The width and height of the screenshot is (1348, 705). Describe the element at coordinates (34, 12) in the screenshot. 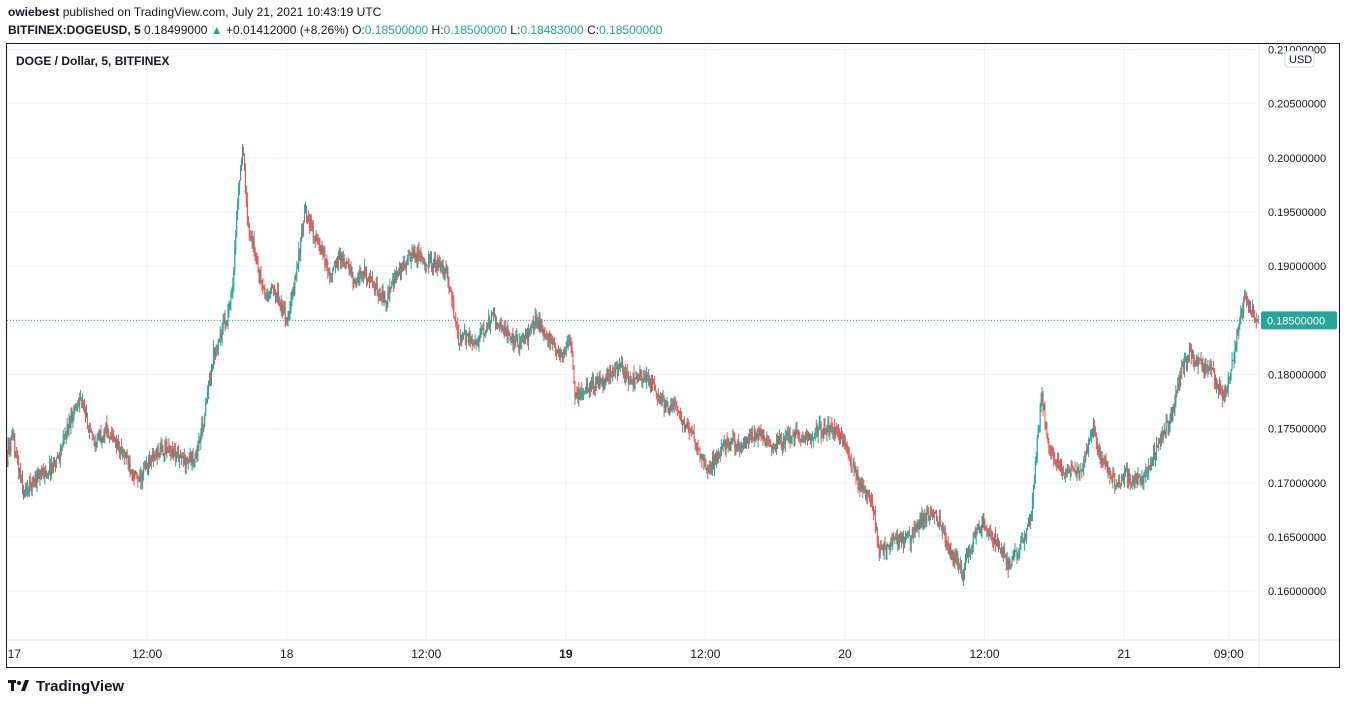

I see `publisher-name: owiebest` at that location.